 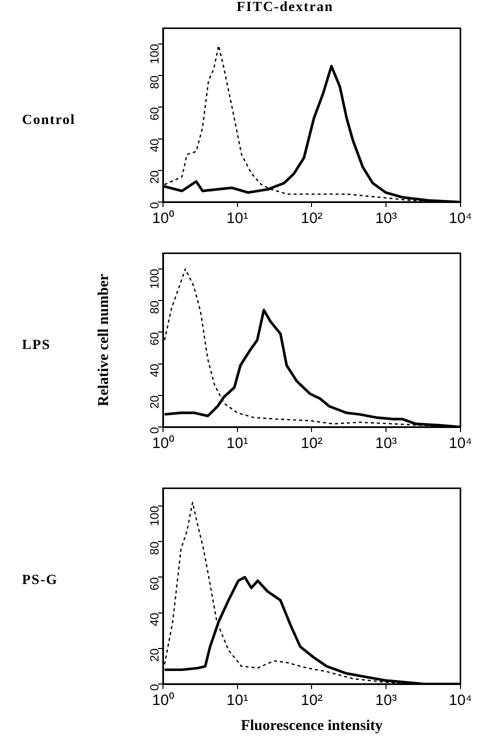 I want to click on text: LPS, so click(x=36, y=345).